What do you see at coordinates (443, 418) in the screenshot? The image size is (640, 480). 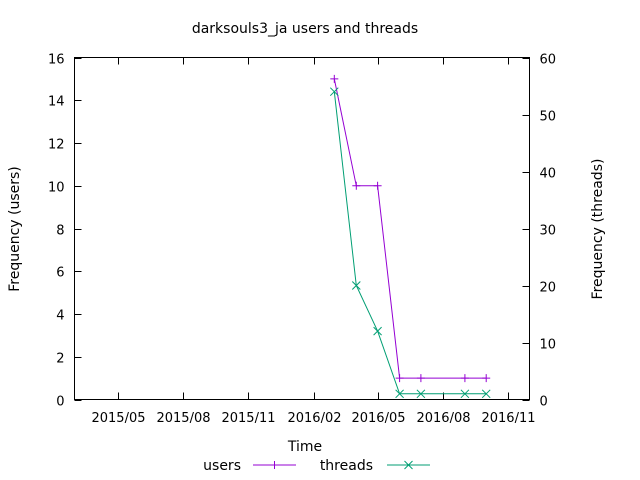 I see `x-tick-label: 2016/08` at bounding box center [443, 418].